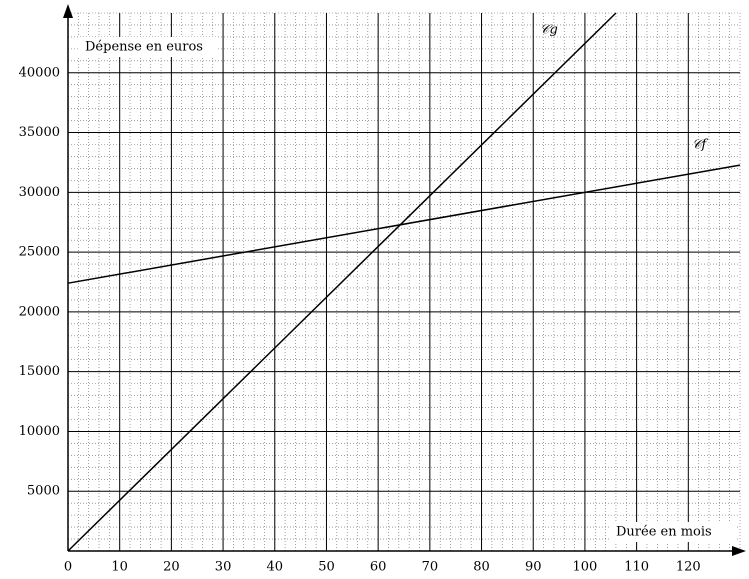  Describe the element at coordinates (688, 567) in the screenshot. I see `x-tick-label: 120` at that location.